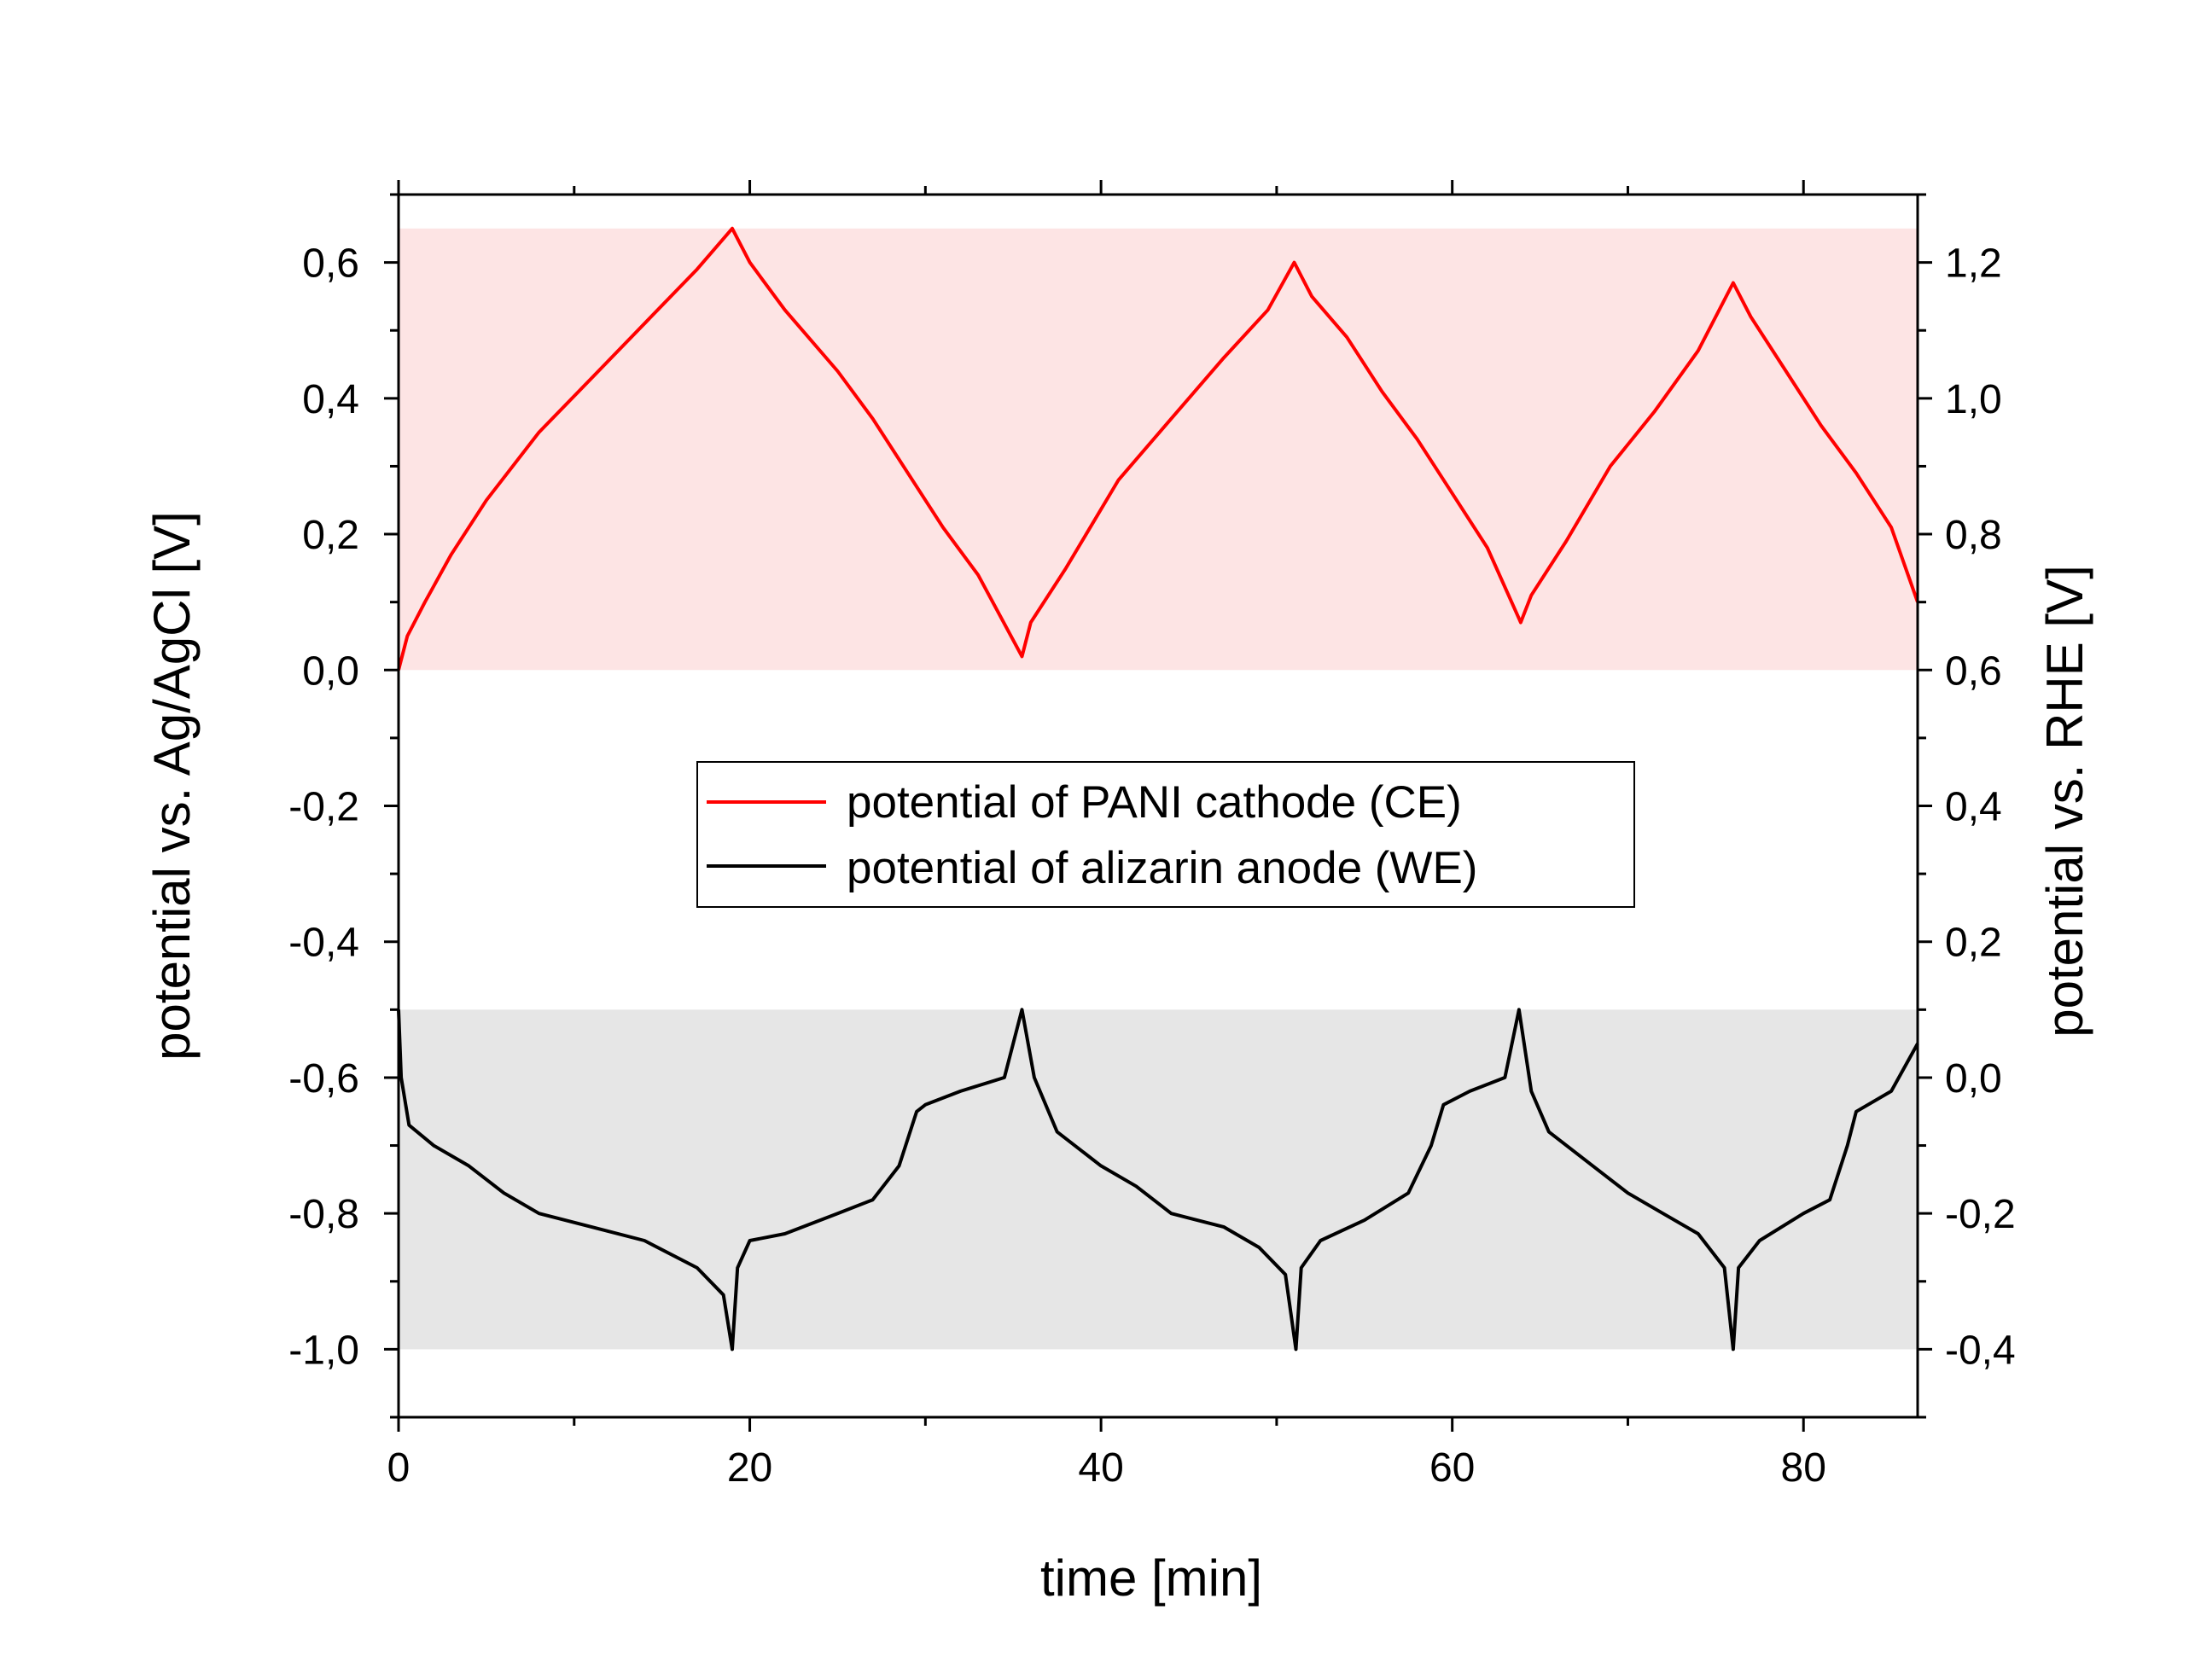  I want to click on y-right-tick-label: 0,6, so click(1974, 671).